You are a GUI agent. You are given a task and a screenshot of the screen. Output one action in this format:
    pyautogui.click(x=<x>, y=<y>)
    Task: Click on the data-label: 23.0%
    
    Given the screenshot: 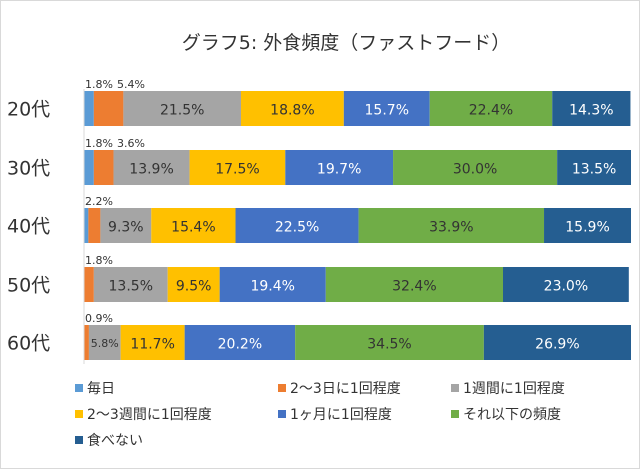 What is the action you would take?
    pyautogui.click(x=566, y=287)
    